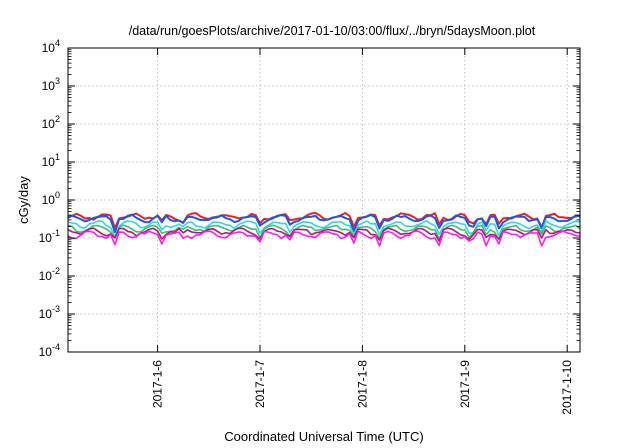 This screenshot has height=448, width=640. Describe the element at coordinates (323, 436) in the screenshot. I see `x-axis-title: Coordinated Universal Time (UTC)` at that location.